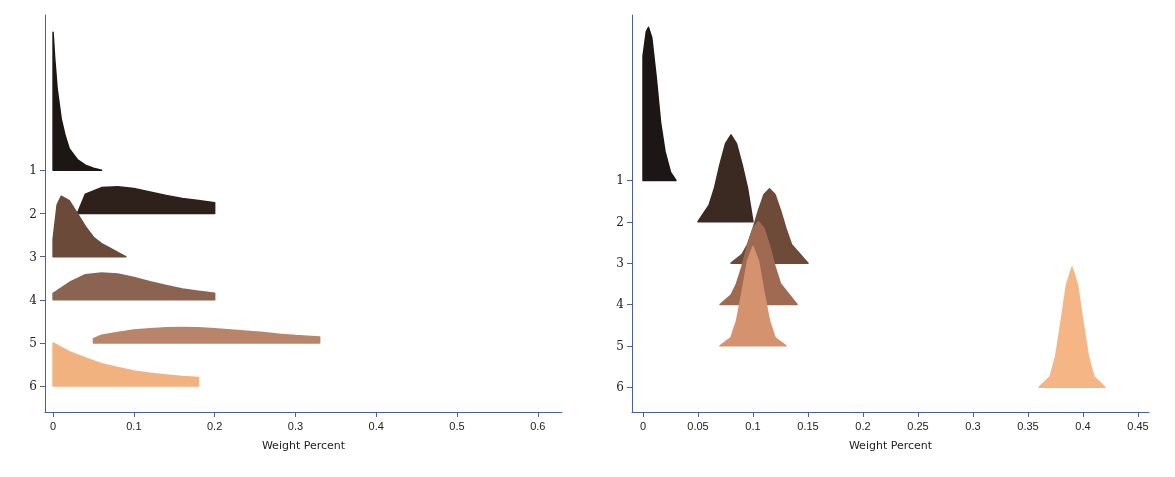  Describe the element at coordinates (698, 425) in the screenshot. I see `x-tick-label: 0.05` at that location.